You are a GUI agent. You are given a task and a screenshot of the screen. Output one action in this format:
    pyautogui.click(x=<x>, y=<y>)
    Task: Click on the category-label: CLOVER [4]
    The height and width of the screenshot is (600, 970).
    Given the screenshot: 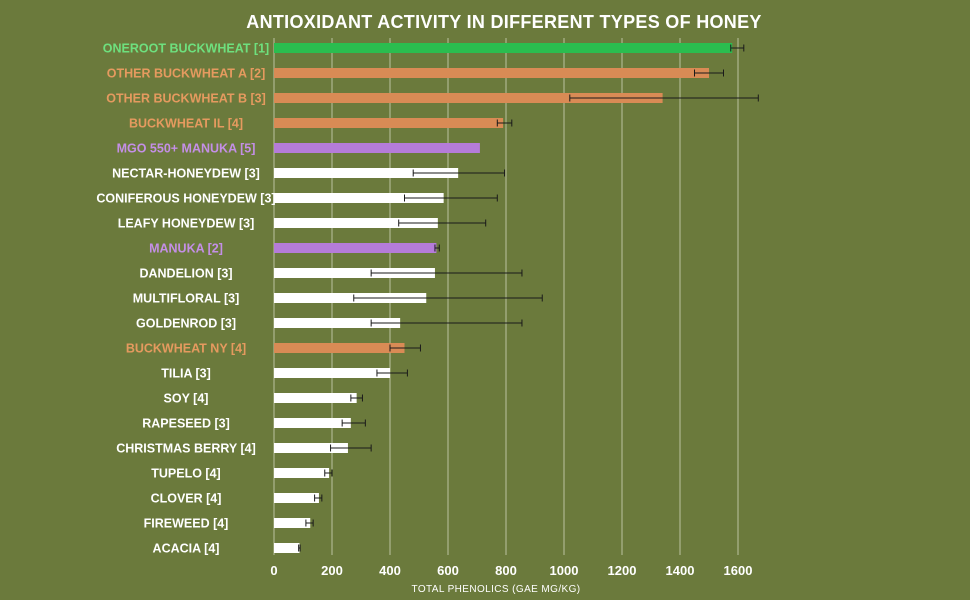 What is the action you would take?
    pyautogui.click(x=186, y=499)
    